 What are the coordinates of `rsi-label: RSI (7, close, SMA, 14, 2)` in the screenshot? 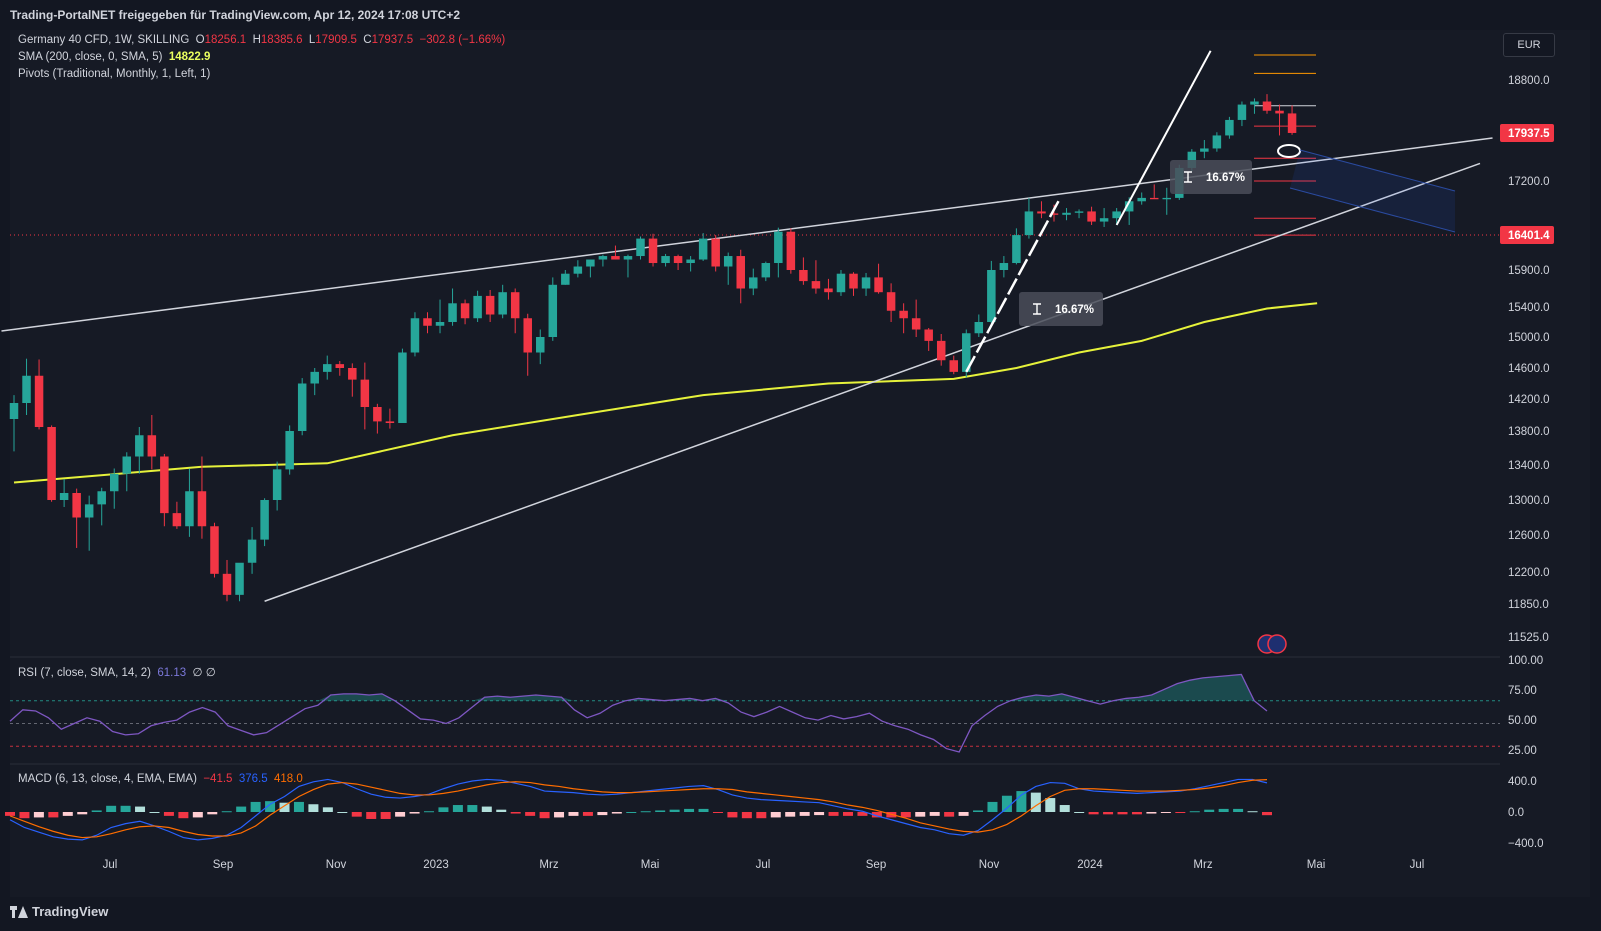 It's located at (84, 673).